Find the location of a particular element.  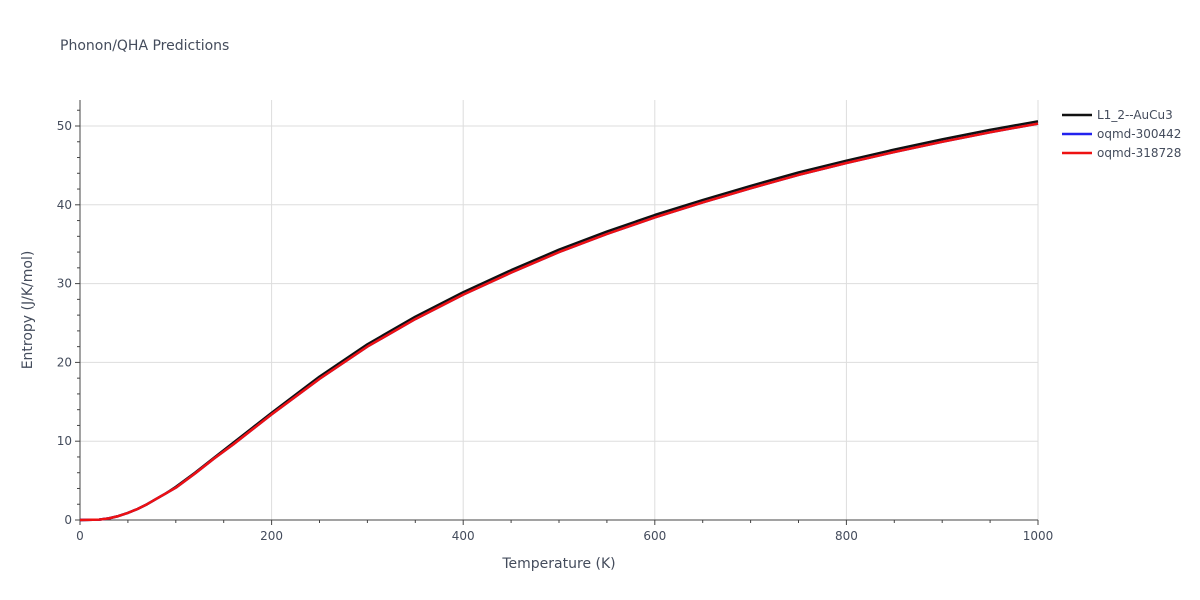

y-tick-label: 0 is located at coordinates (68, 520).